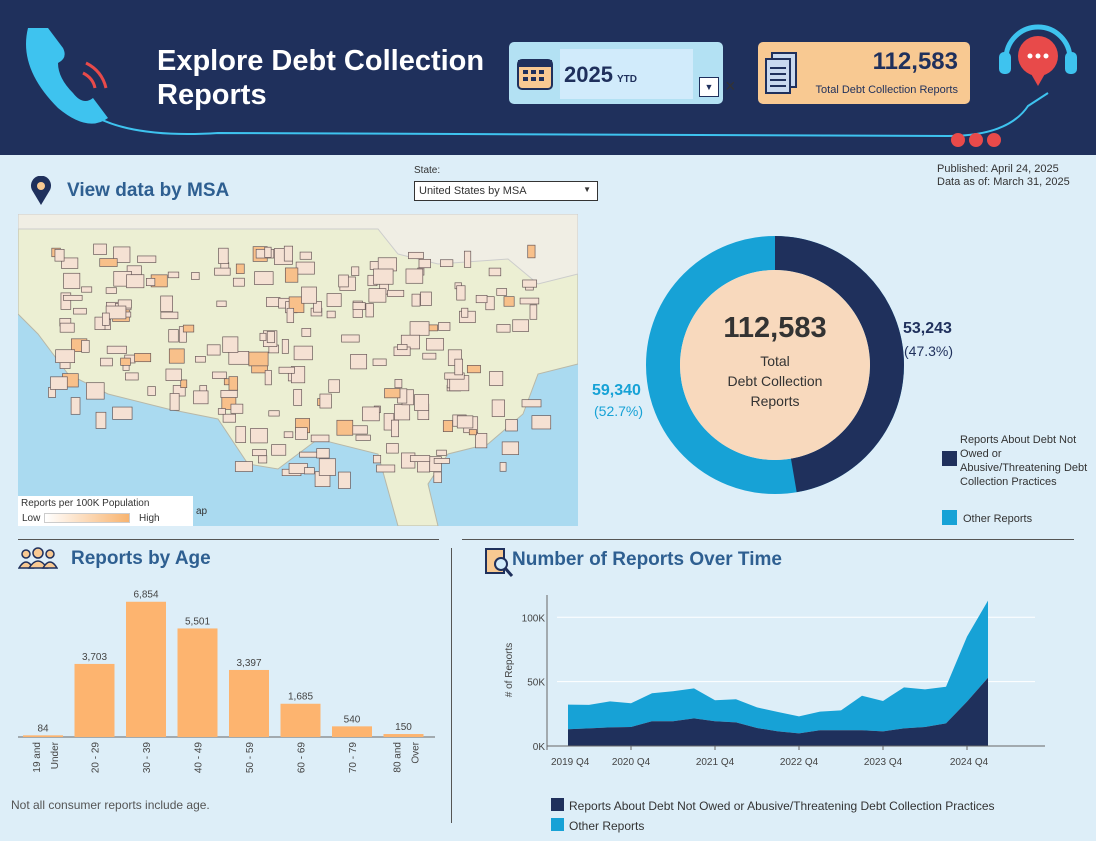 This screenshot has height=841, width=1096. I want to click on date-dropdown-button: ▼, so click(709, 87).